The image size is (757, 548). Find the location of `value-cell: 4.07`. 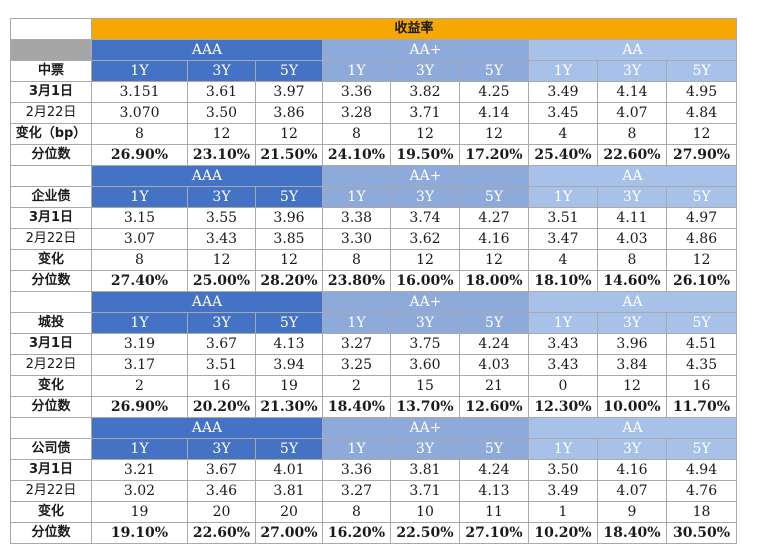

value-cell: 4.07 is located at coordinates (632, 491).